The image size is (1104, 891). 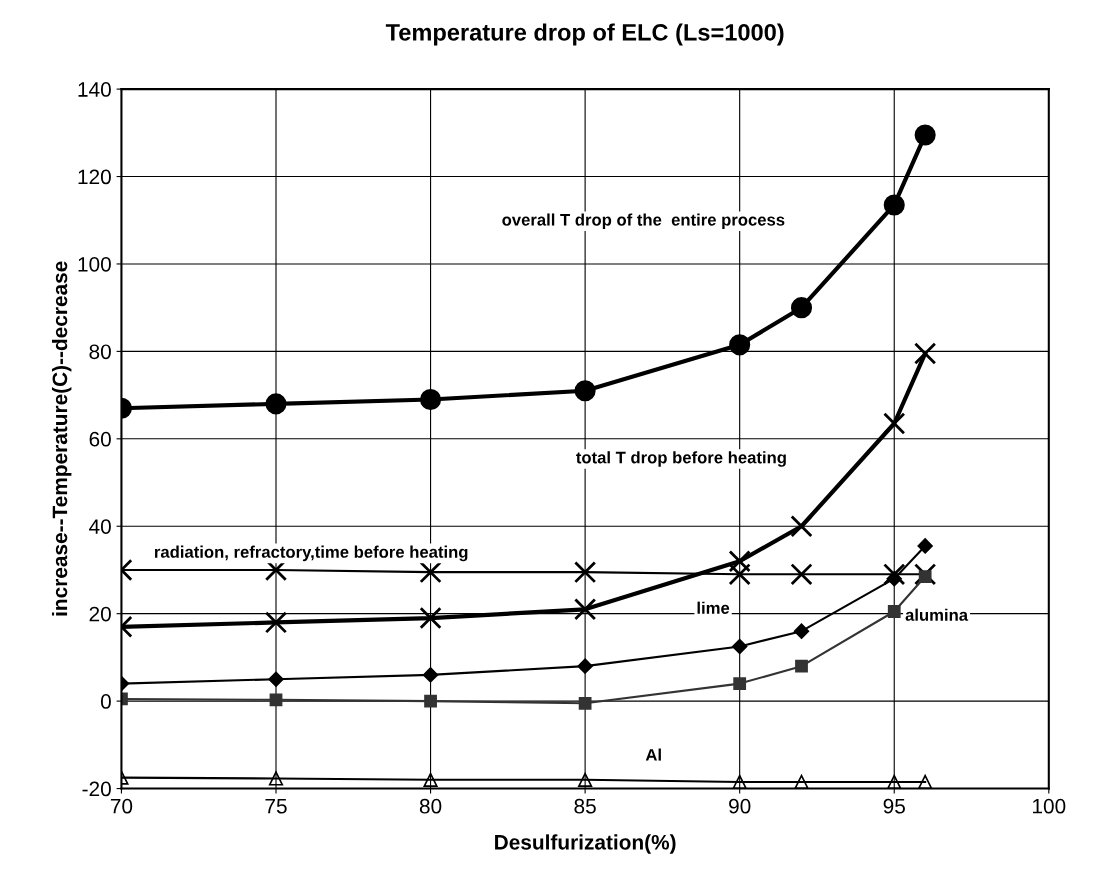 I want to click on x-tick-label: 75, so click(x=276, y=806).